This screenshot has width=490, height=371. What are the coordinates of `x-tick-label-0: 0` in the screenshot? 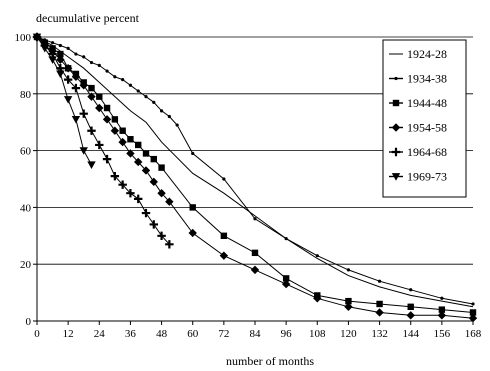 It's located at (37, 334).